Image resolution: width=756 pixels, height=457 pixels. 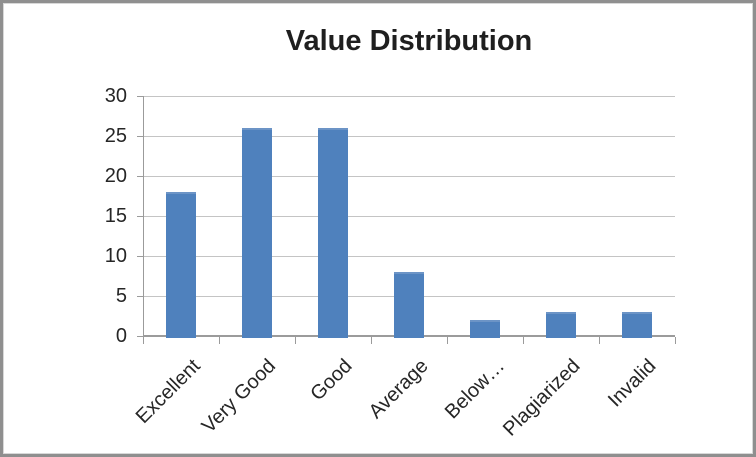 What do you see at coordinates (115, 256) in the screenshot?
I see `y-tick-label: 10` at bounding box center [115, 256].